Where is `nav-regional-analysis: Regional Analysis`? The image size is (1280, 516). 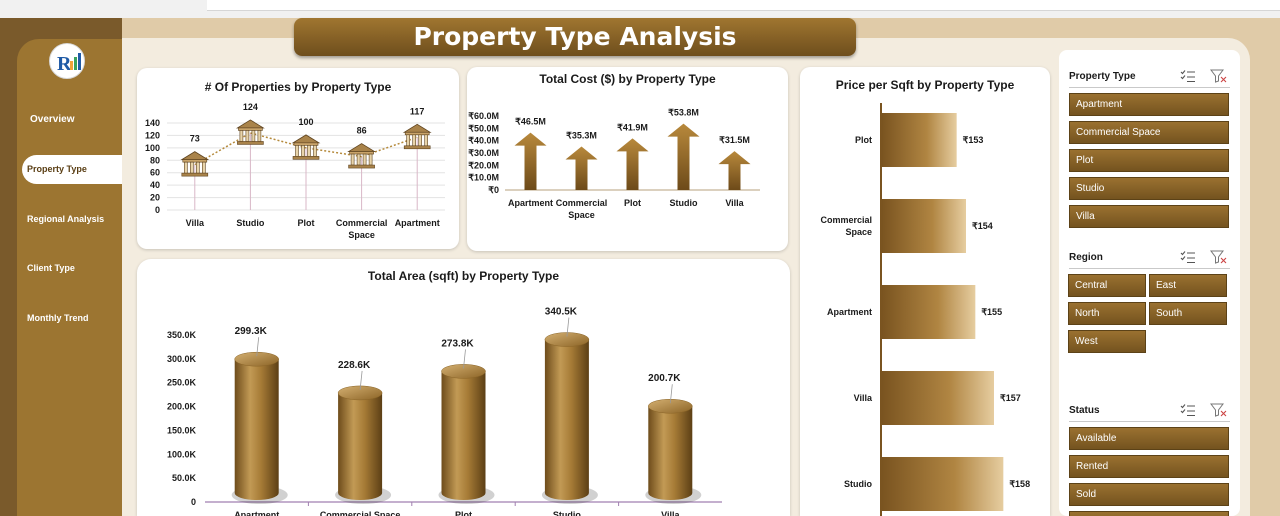
nav-regional-analysis: Regional Analysis is located at coordinates (66, 219).